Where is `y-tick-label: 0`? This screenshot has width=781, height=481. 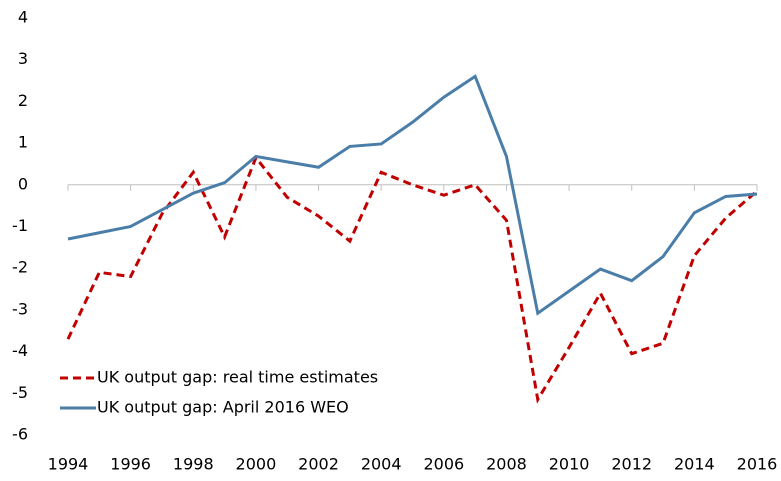 y-tick-label: 0 is located at coordinates (23, 183).